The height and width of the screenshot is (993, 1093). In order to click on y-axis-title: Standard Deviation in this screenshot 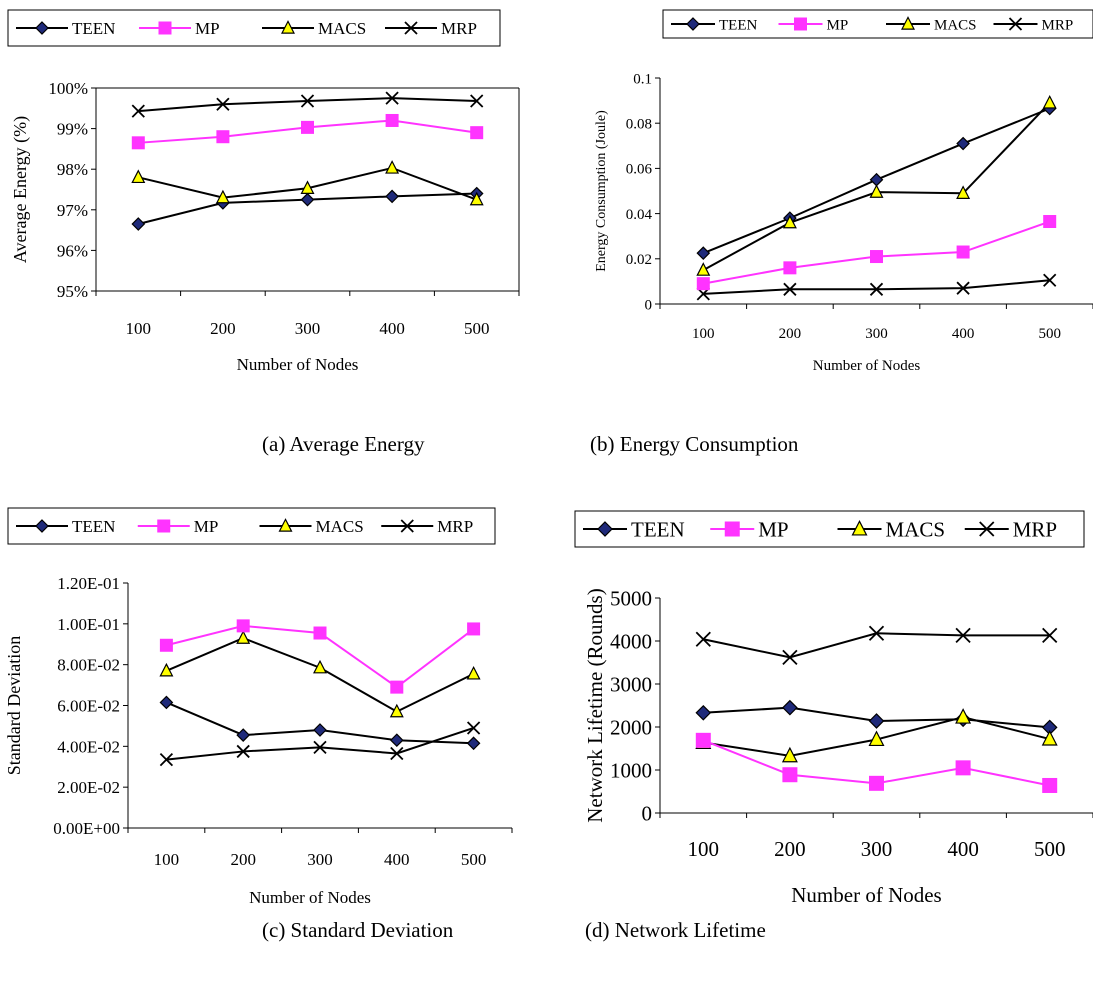, I will do `click(14, 705)`.